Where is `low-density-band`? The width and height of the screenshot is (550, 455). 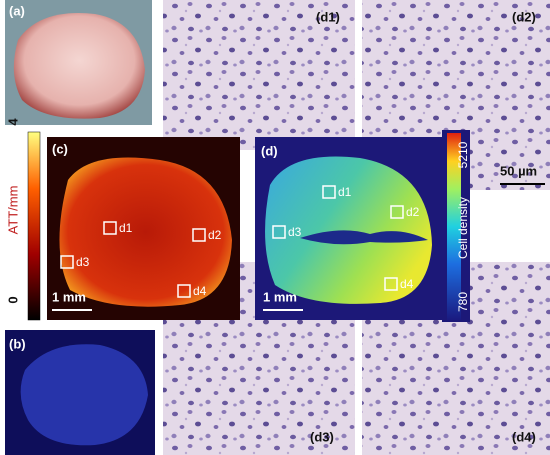
low-density-band is located at coordinates (364, 237).